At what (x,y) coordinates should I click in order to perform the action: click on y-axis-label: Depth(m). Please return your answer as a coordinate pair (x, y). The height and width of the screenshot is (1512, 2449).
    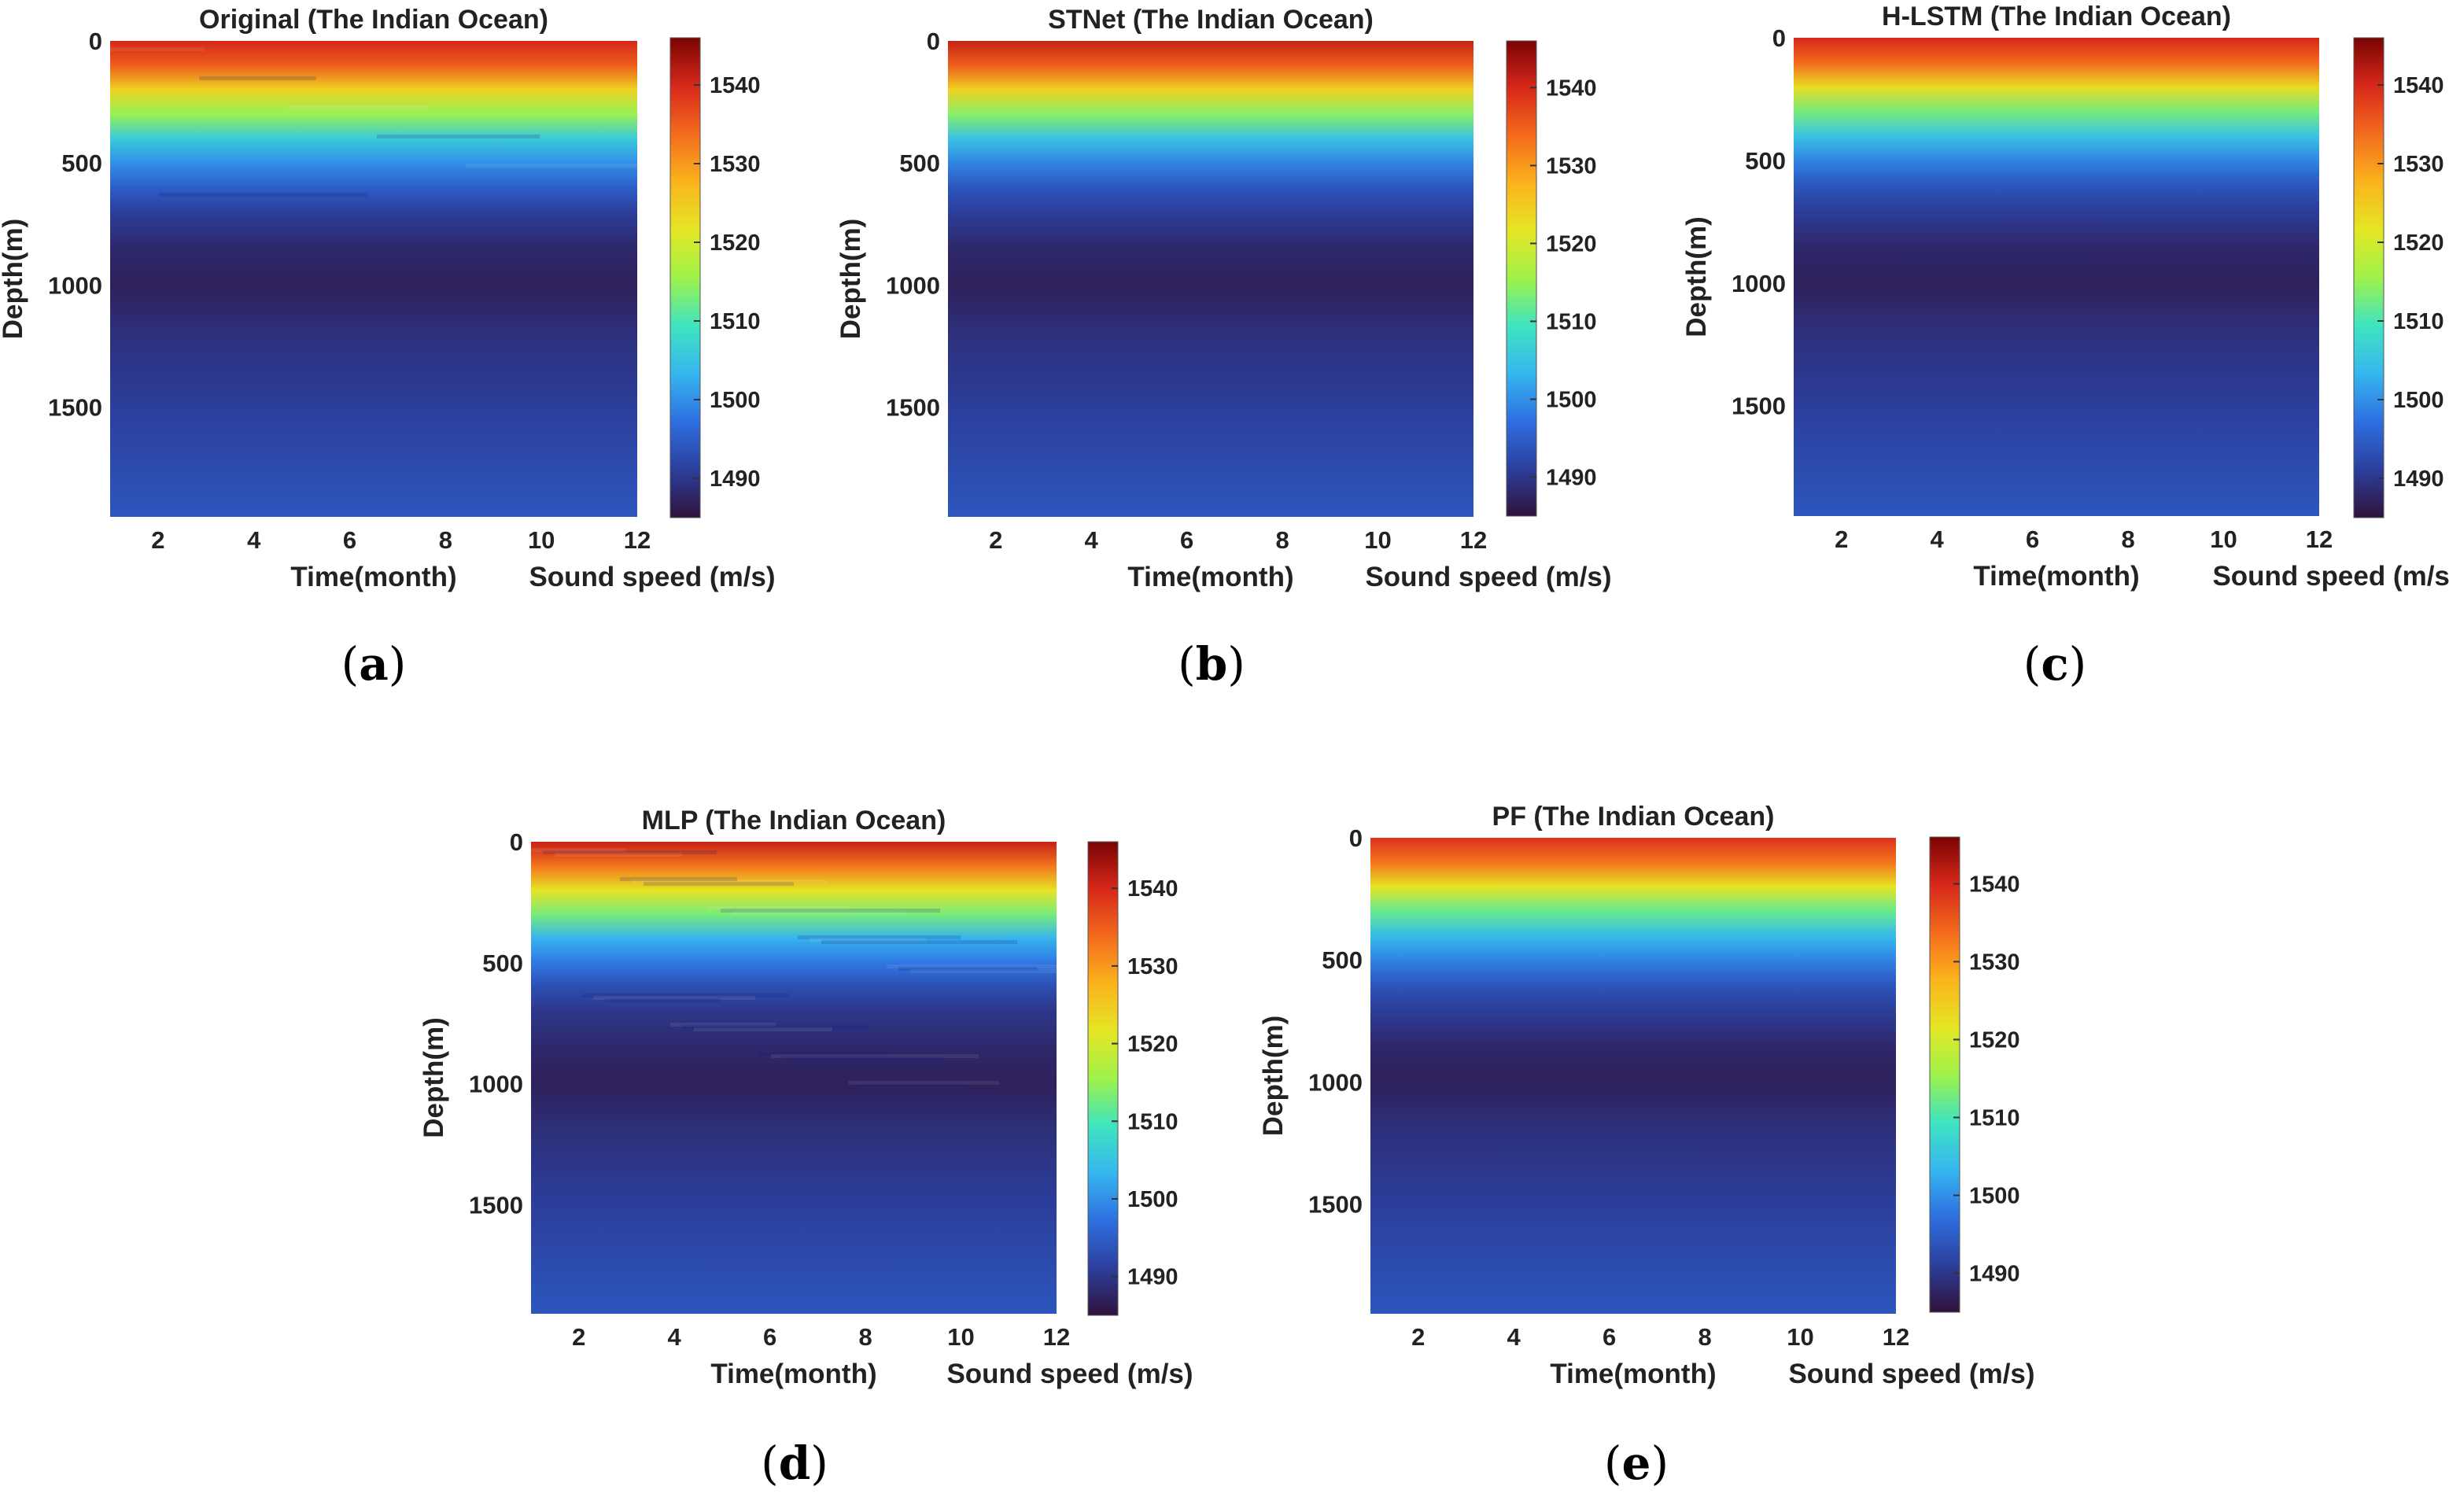
    Looking at the image, I should click on (14, 279).